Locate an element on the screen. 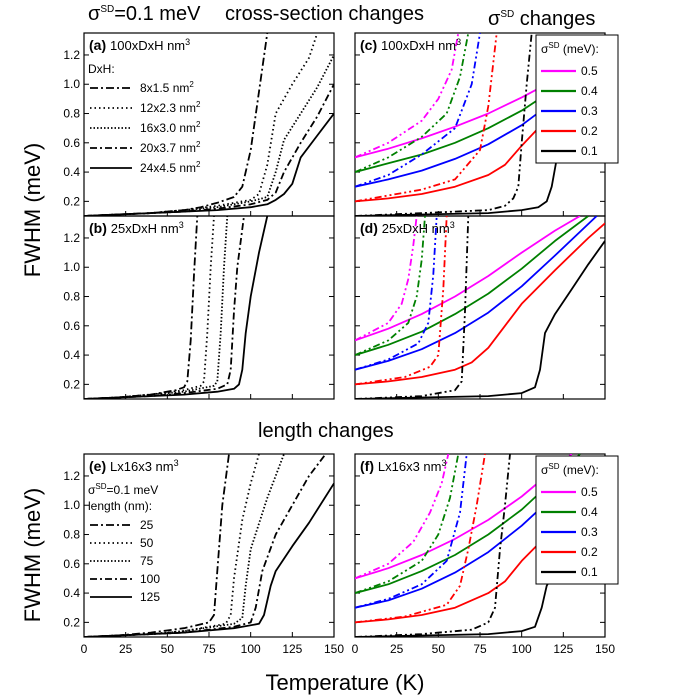  legend-label: 25 is located at coordinates (147, 525).